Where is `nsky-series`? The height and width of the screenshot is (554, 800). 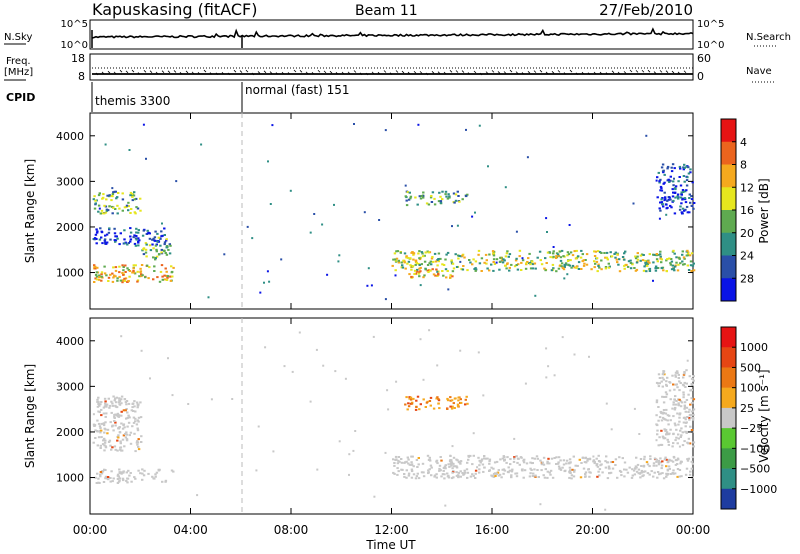 nsky-series is located at coordinates (392, 33).